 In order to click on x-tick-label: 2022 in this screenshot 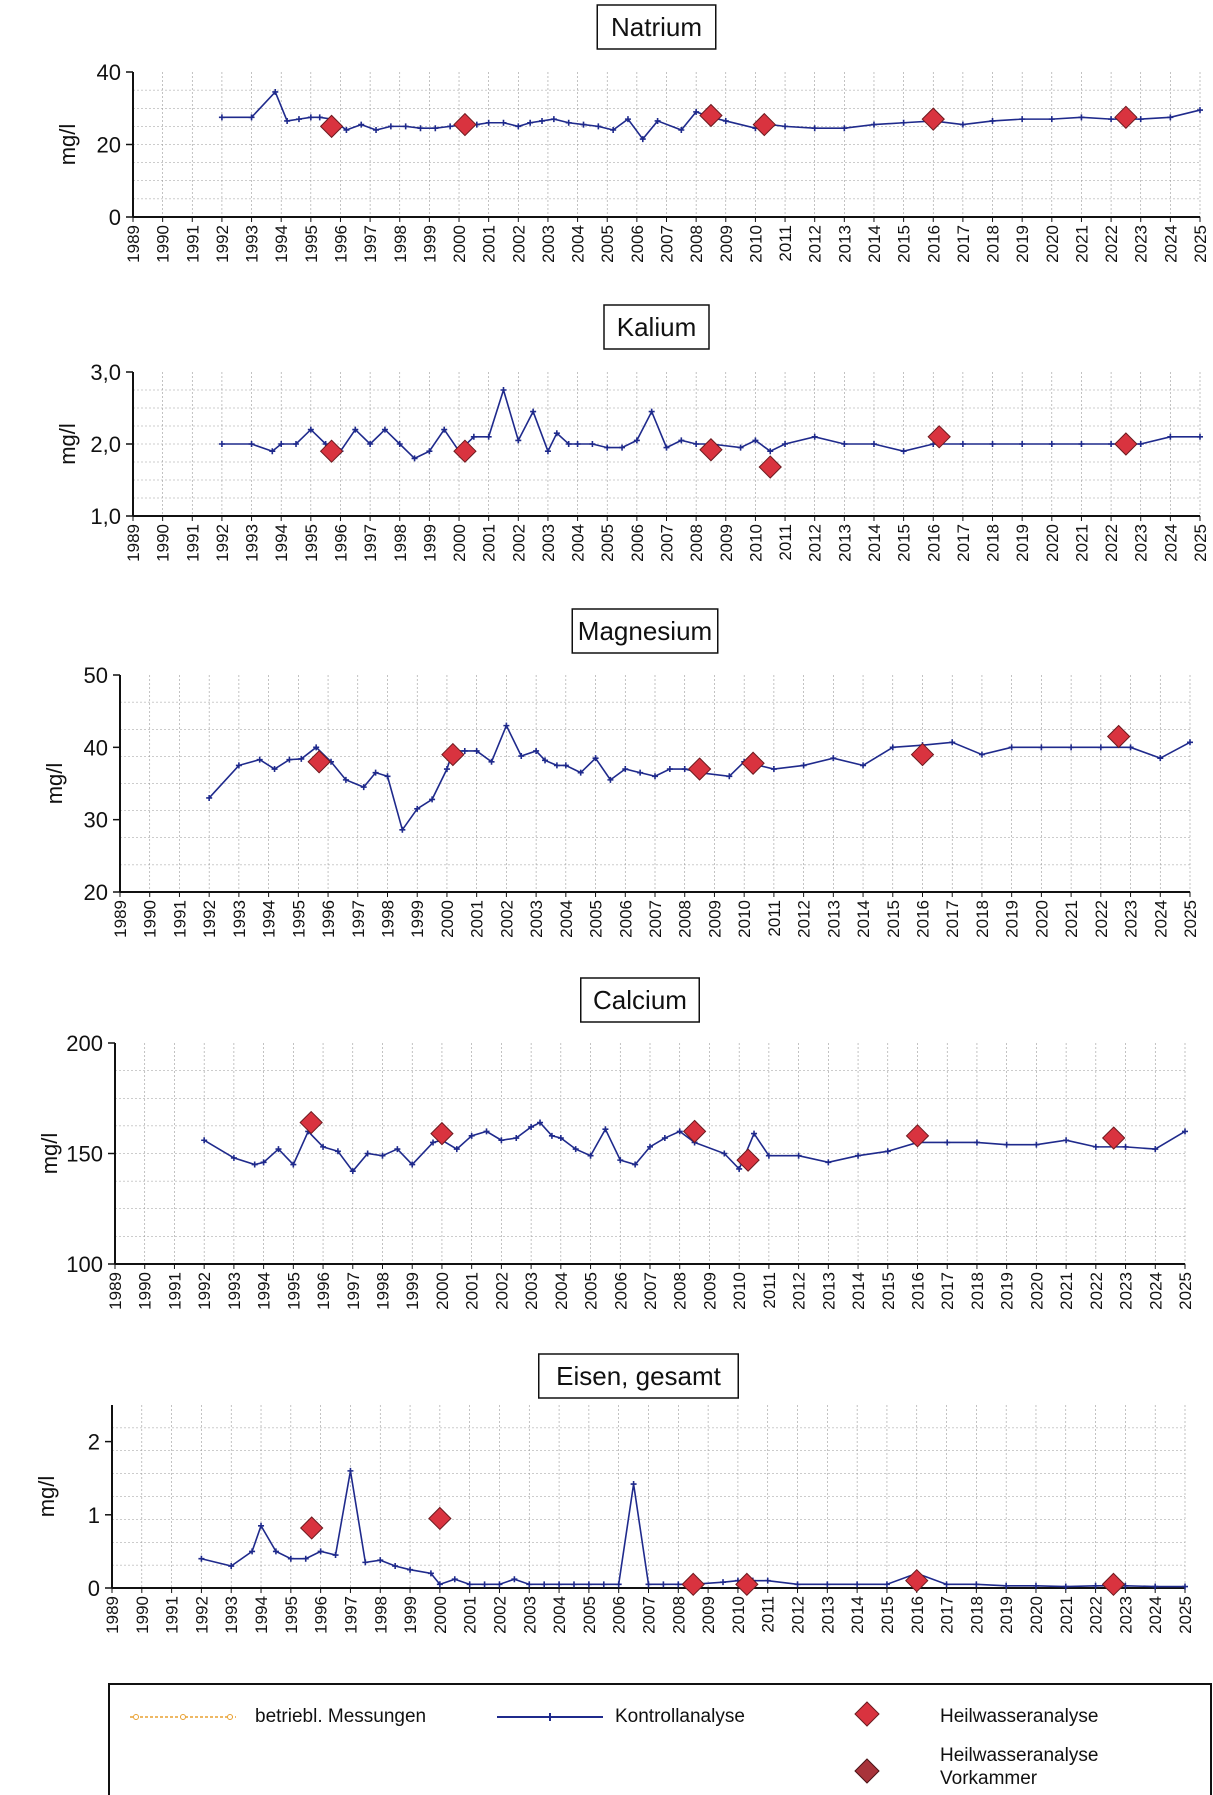, I will do `click(1101, 919)`.